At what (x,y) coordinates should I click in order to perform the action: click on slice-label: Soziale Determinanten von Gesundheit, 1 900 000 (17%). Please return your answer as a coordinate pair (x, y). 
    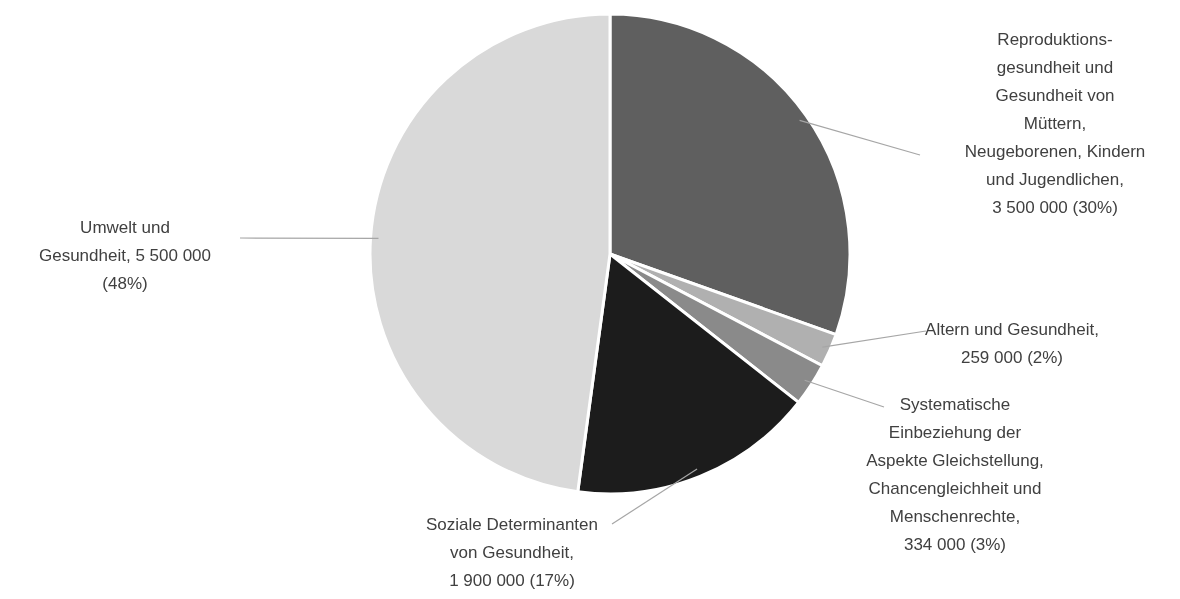
    Looking at the image, I should click on (512, 552).